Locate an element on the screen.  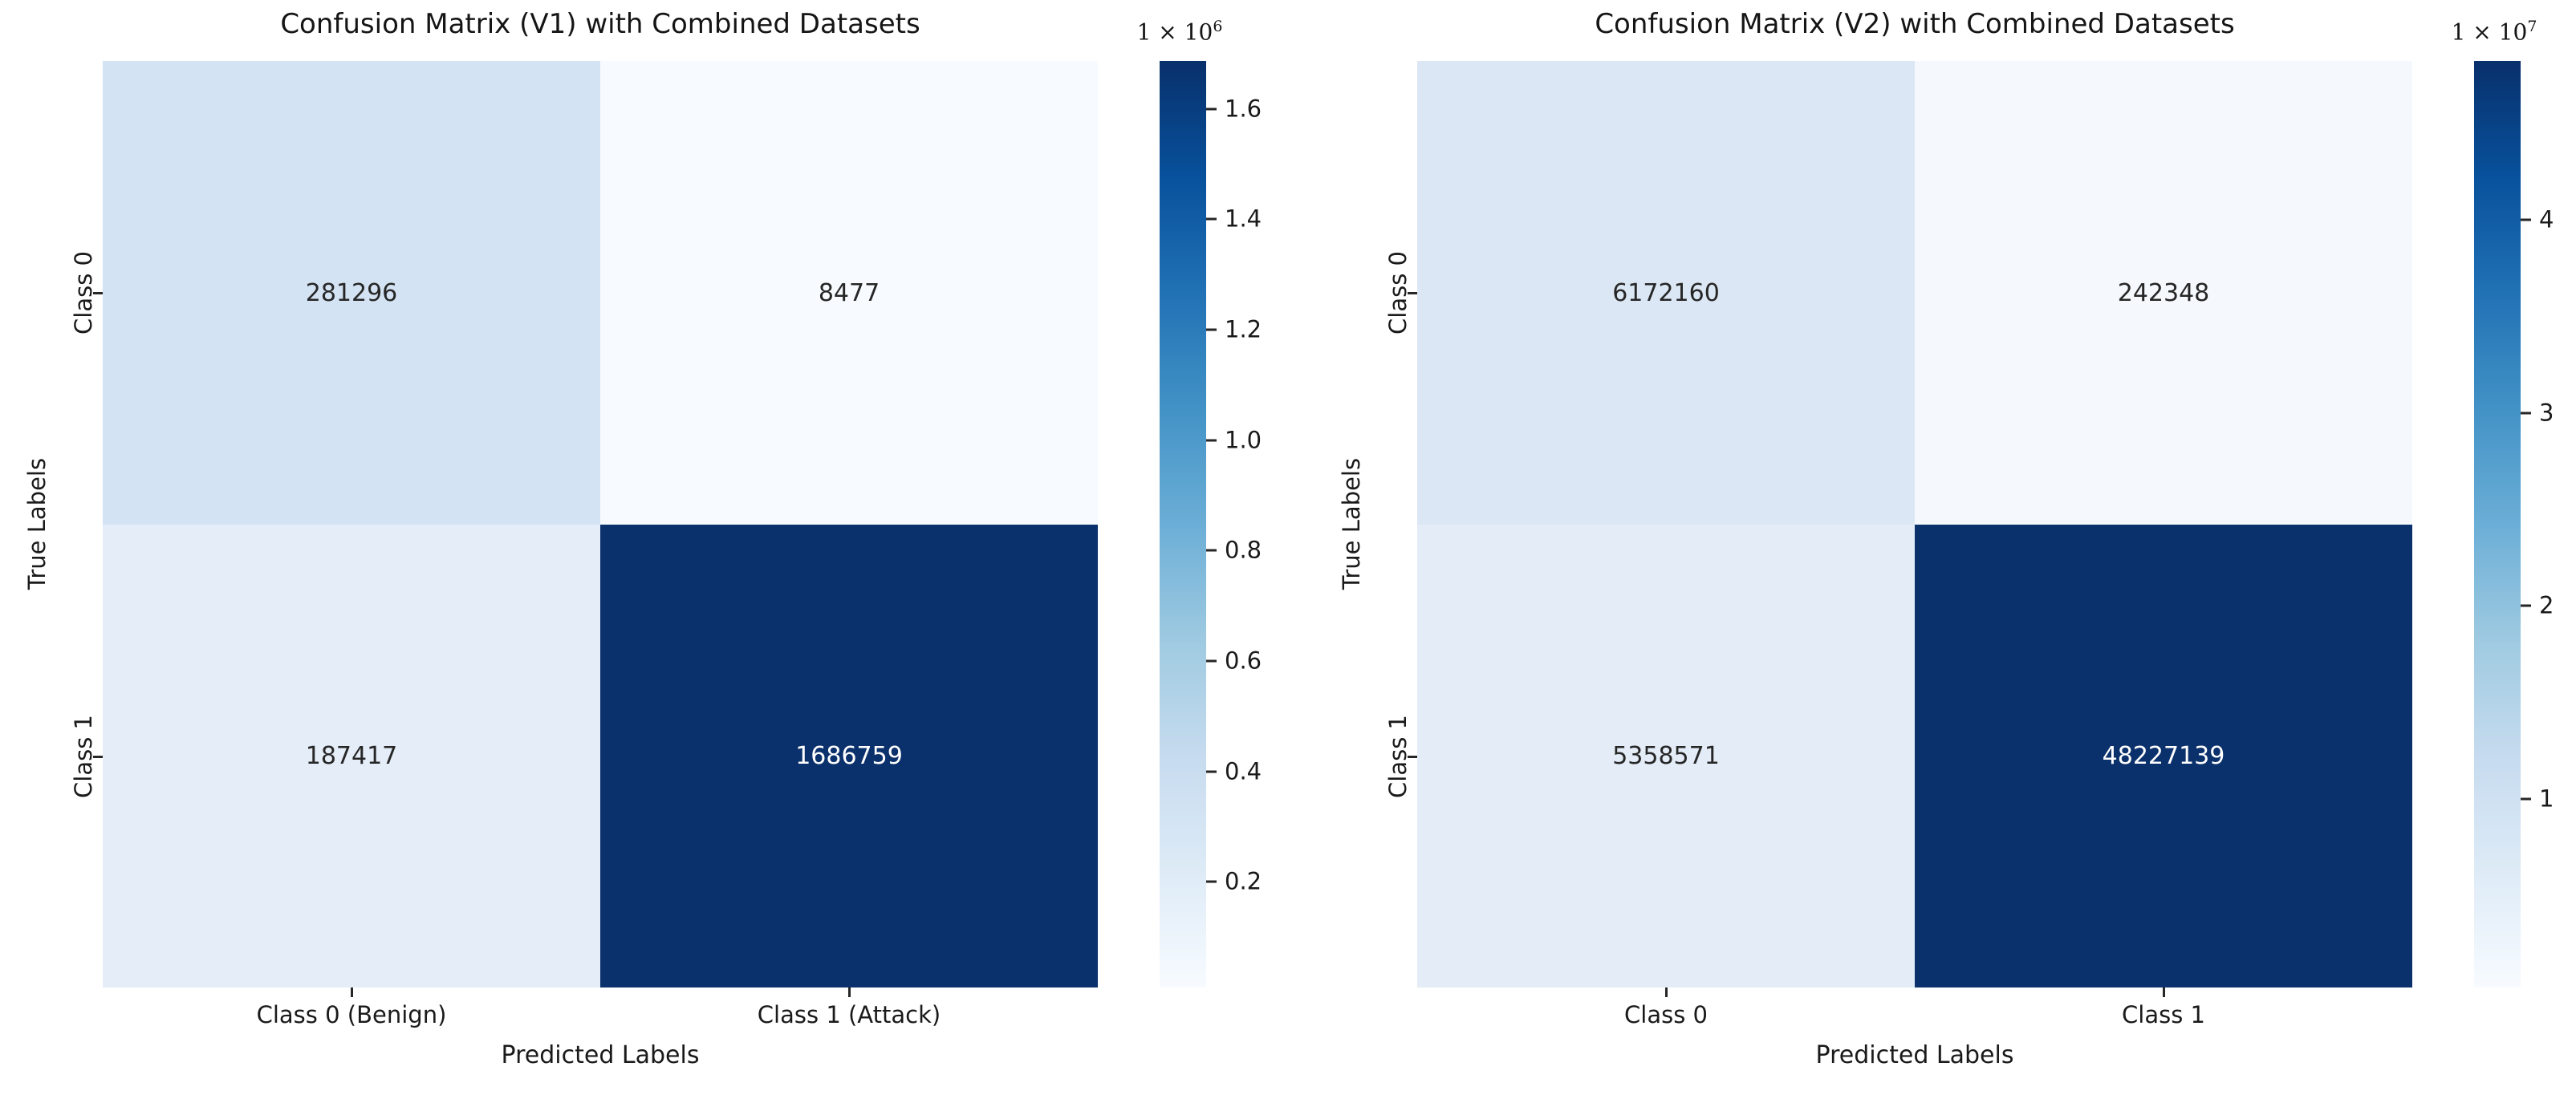
colorbar-offset-label: 1 × 106 is located at coordinates (1179, 32).